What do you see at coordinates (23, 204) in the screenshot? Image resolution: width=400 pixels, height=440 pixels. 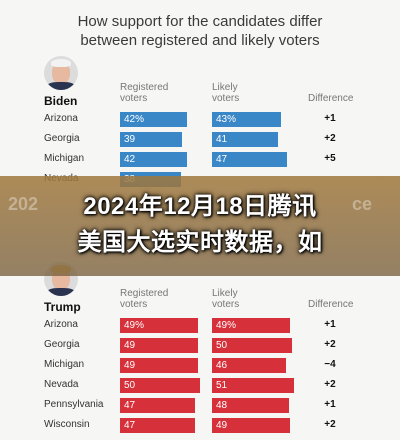 I see `banner-ghost-text-1: 202` at bounding box center [23, 204].